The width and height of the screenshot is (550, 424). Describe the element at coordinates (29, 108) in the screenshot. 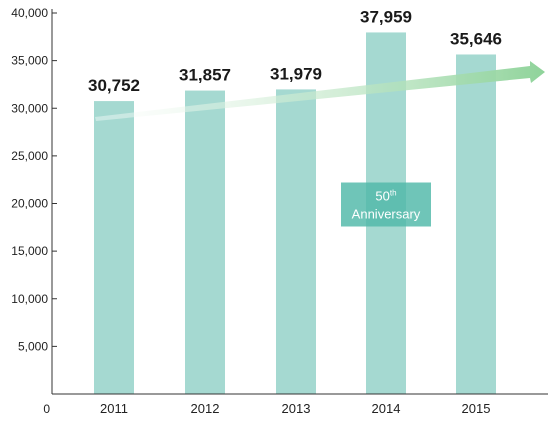

I see `y-tick-label: 30,000` at that location.